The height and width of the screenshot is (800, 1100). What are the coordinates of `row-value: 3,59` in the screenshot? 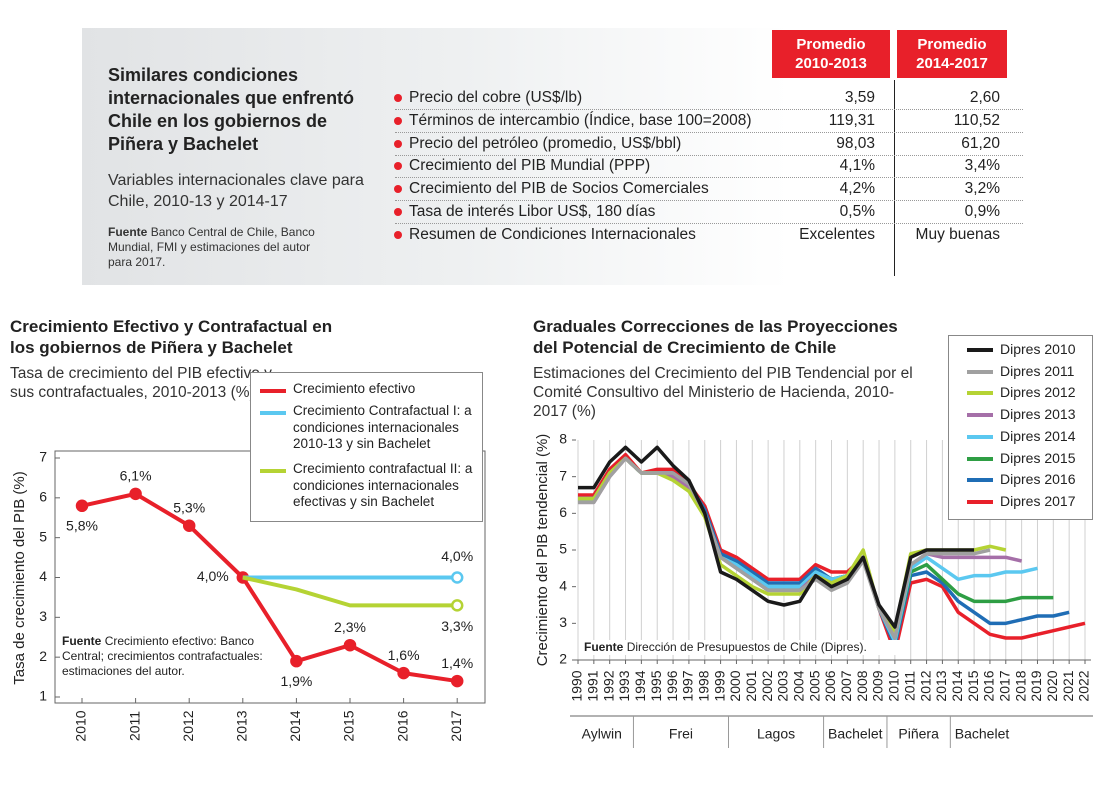 It's located at (859, 97).